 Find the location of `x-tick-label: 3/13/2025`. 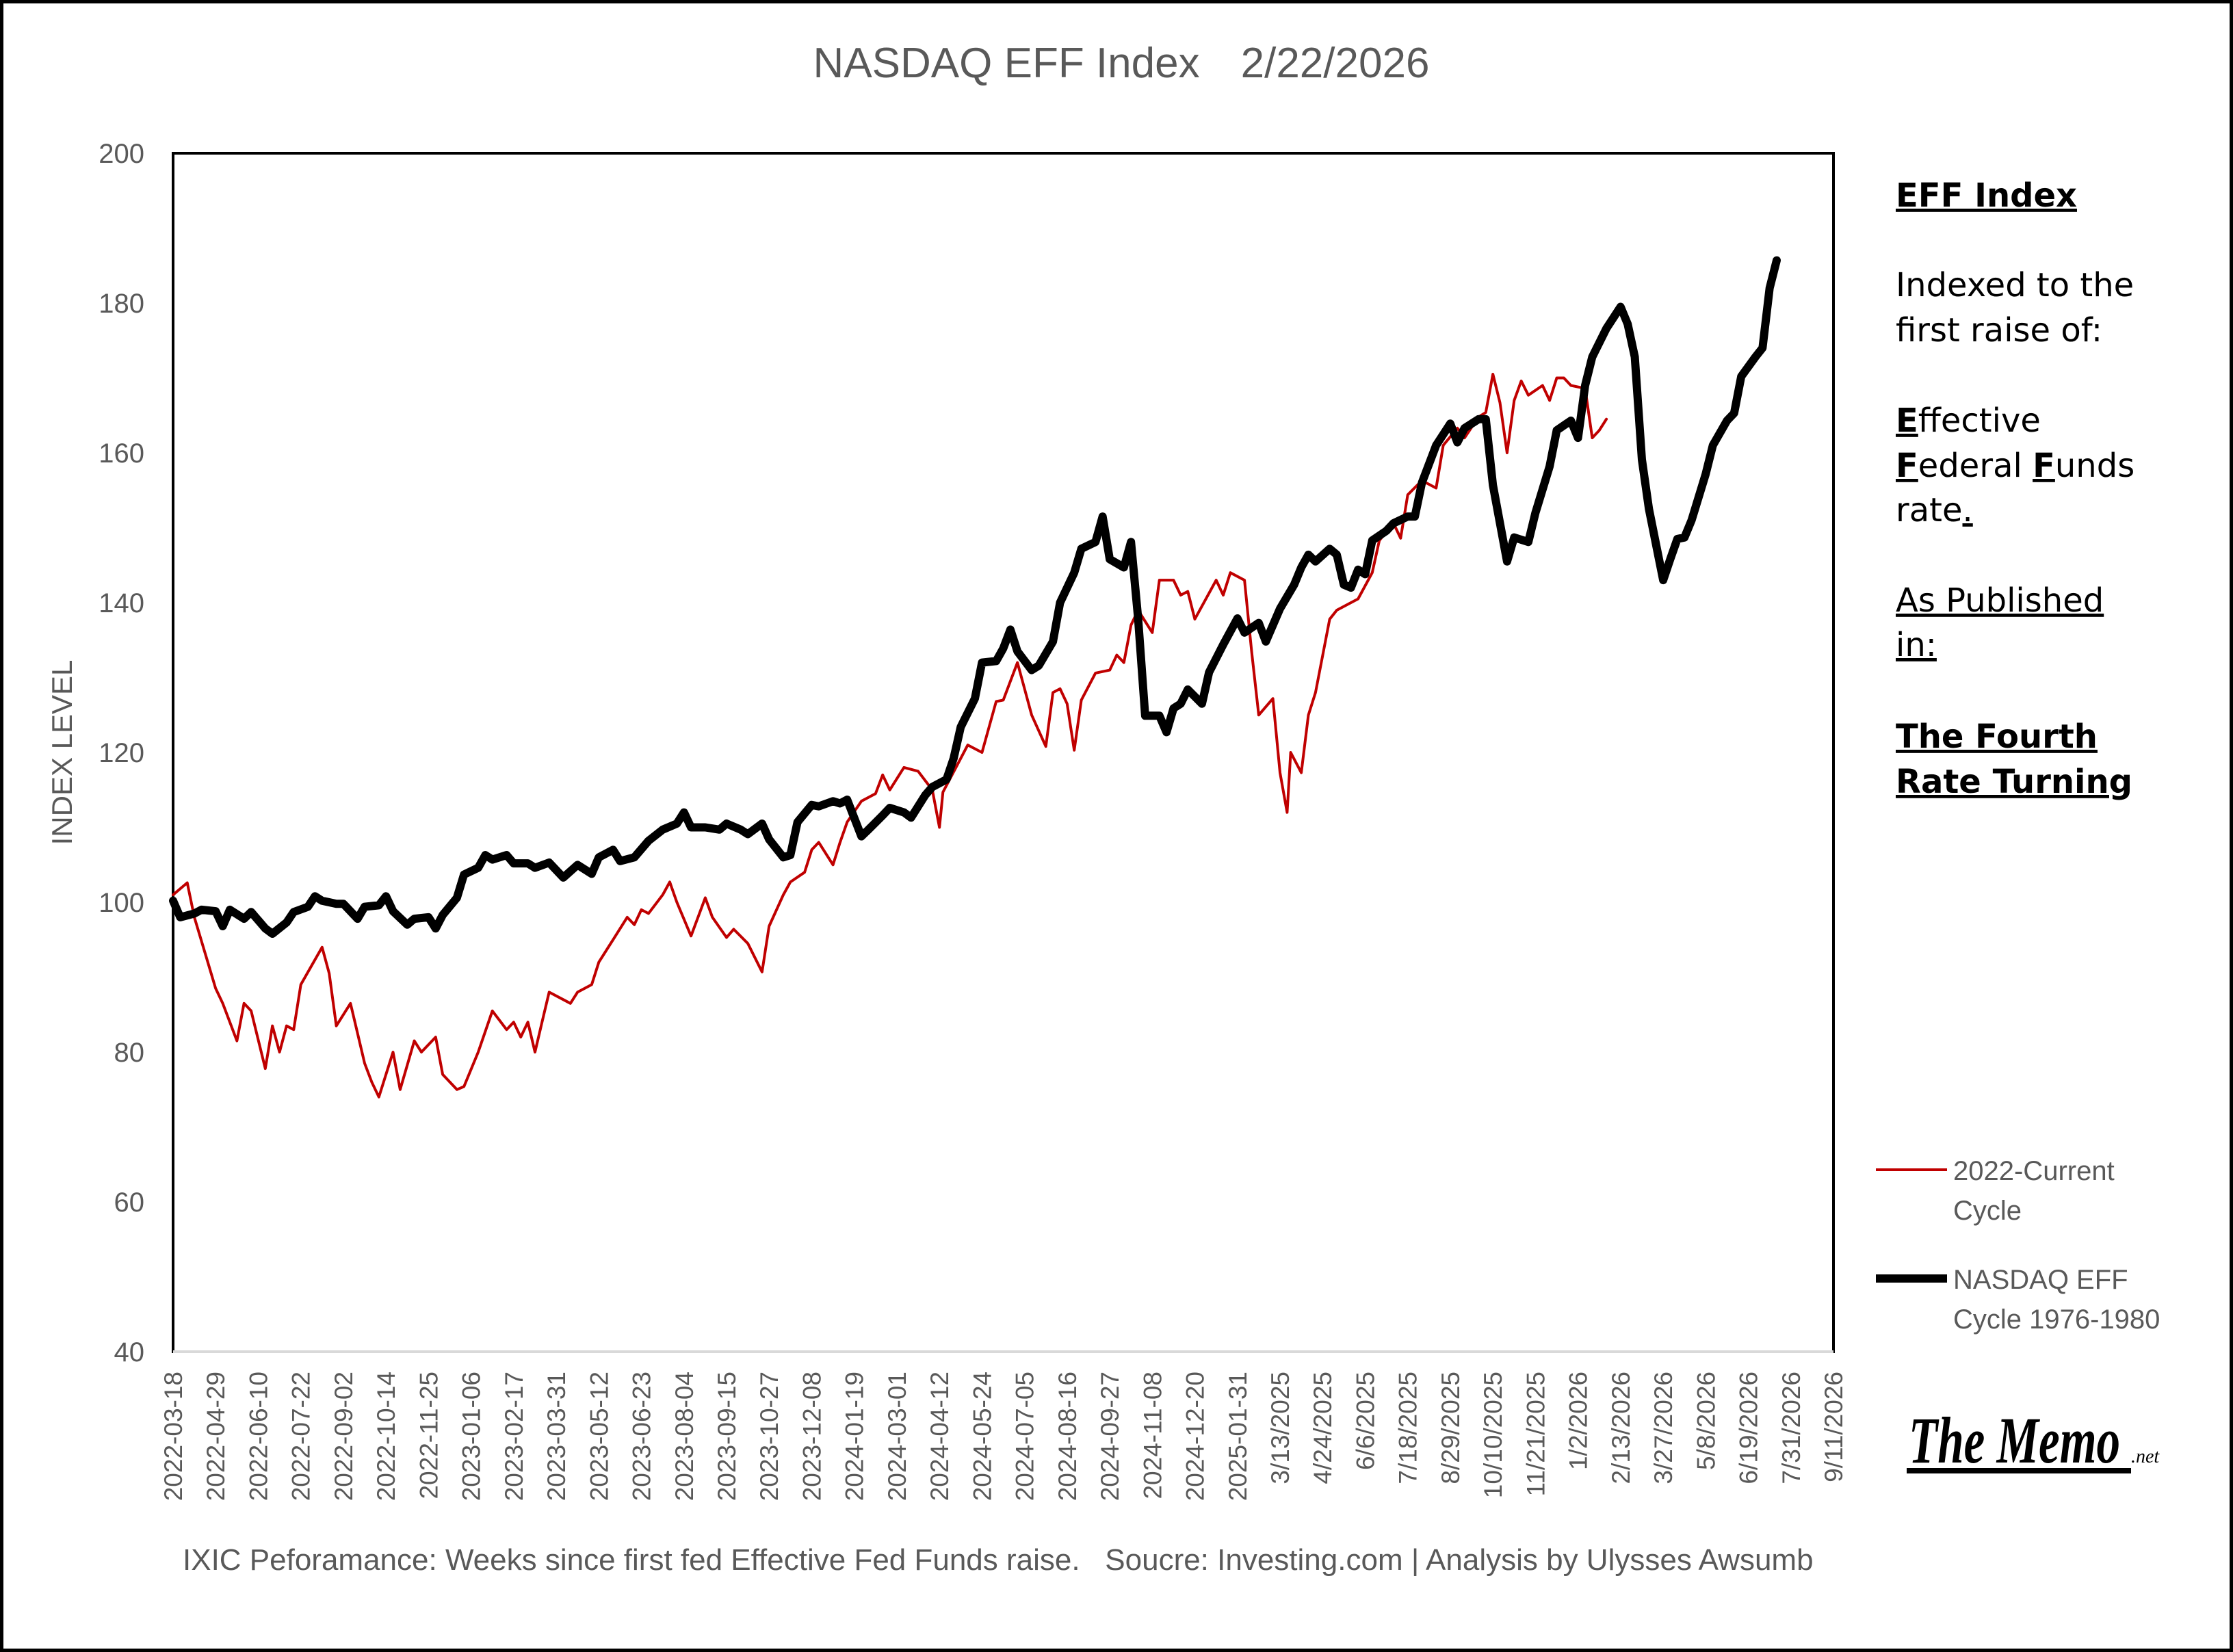

x-tick-label: 3/13/2025 is located at coordinates (1280, 1428).